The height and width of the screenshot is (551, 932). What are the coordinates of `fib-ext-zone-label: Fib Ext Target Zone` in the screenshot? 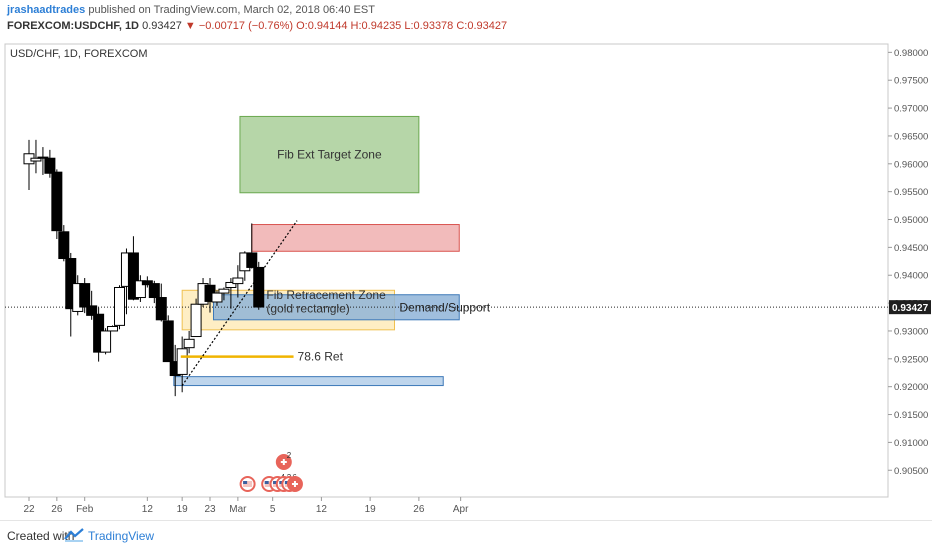 It's located at (329, 155).